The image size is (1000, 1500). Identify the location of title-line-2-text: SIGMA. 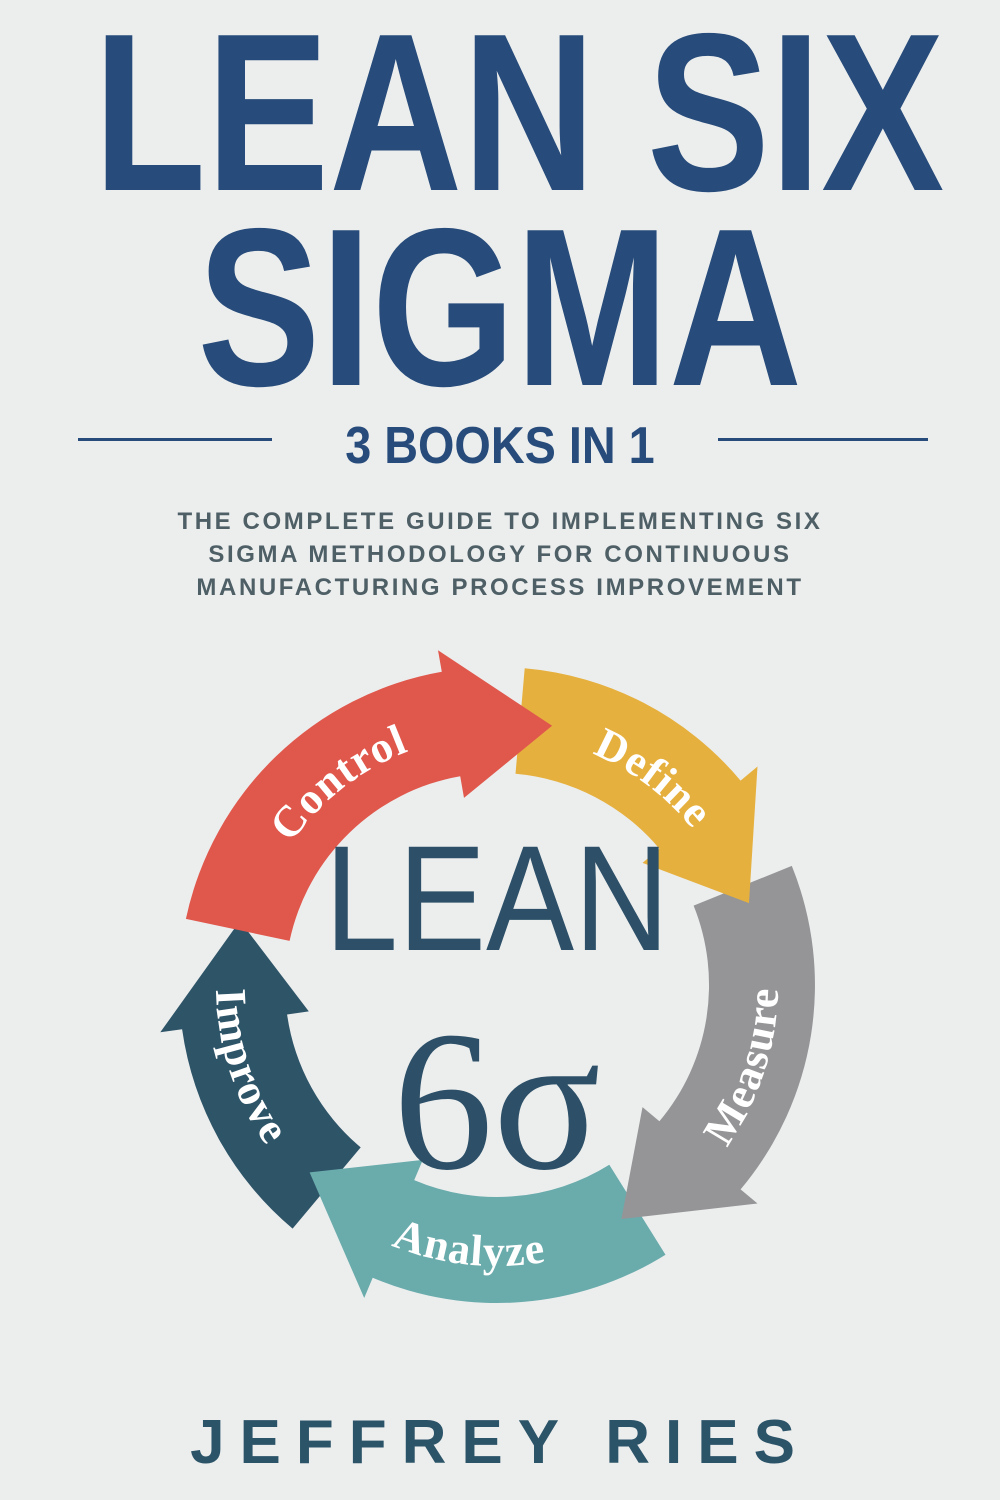
(500, 307).